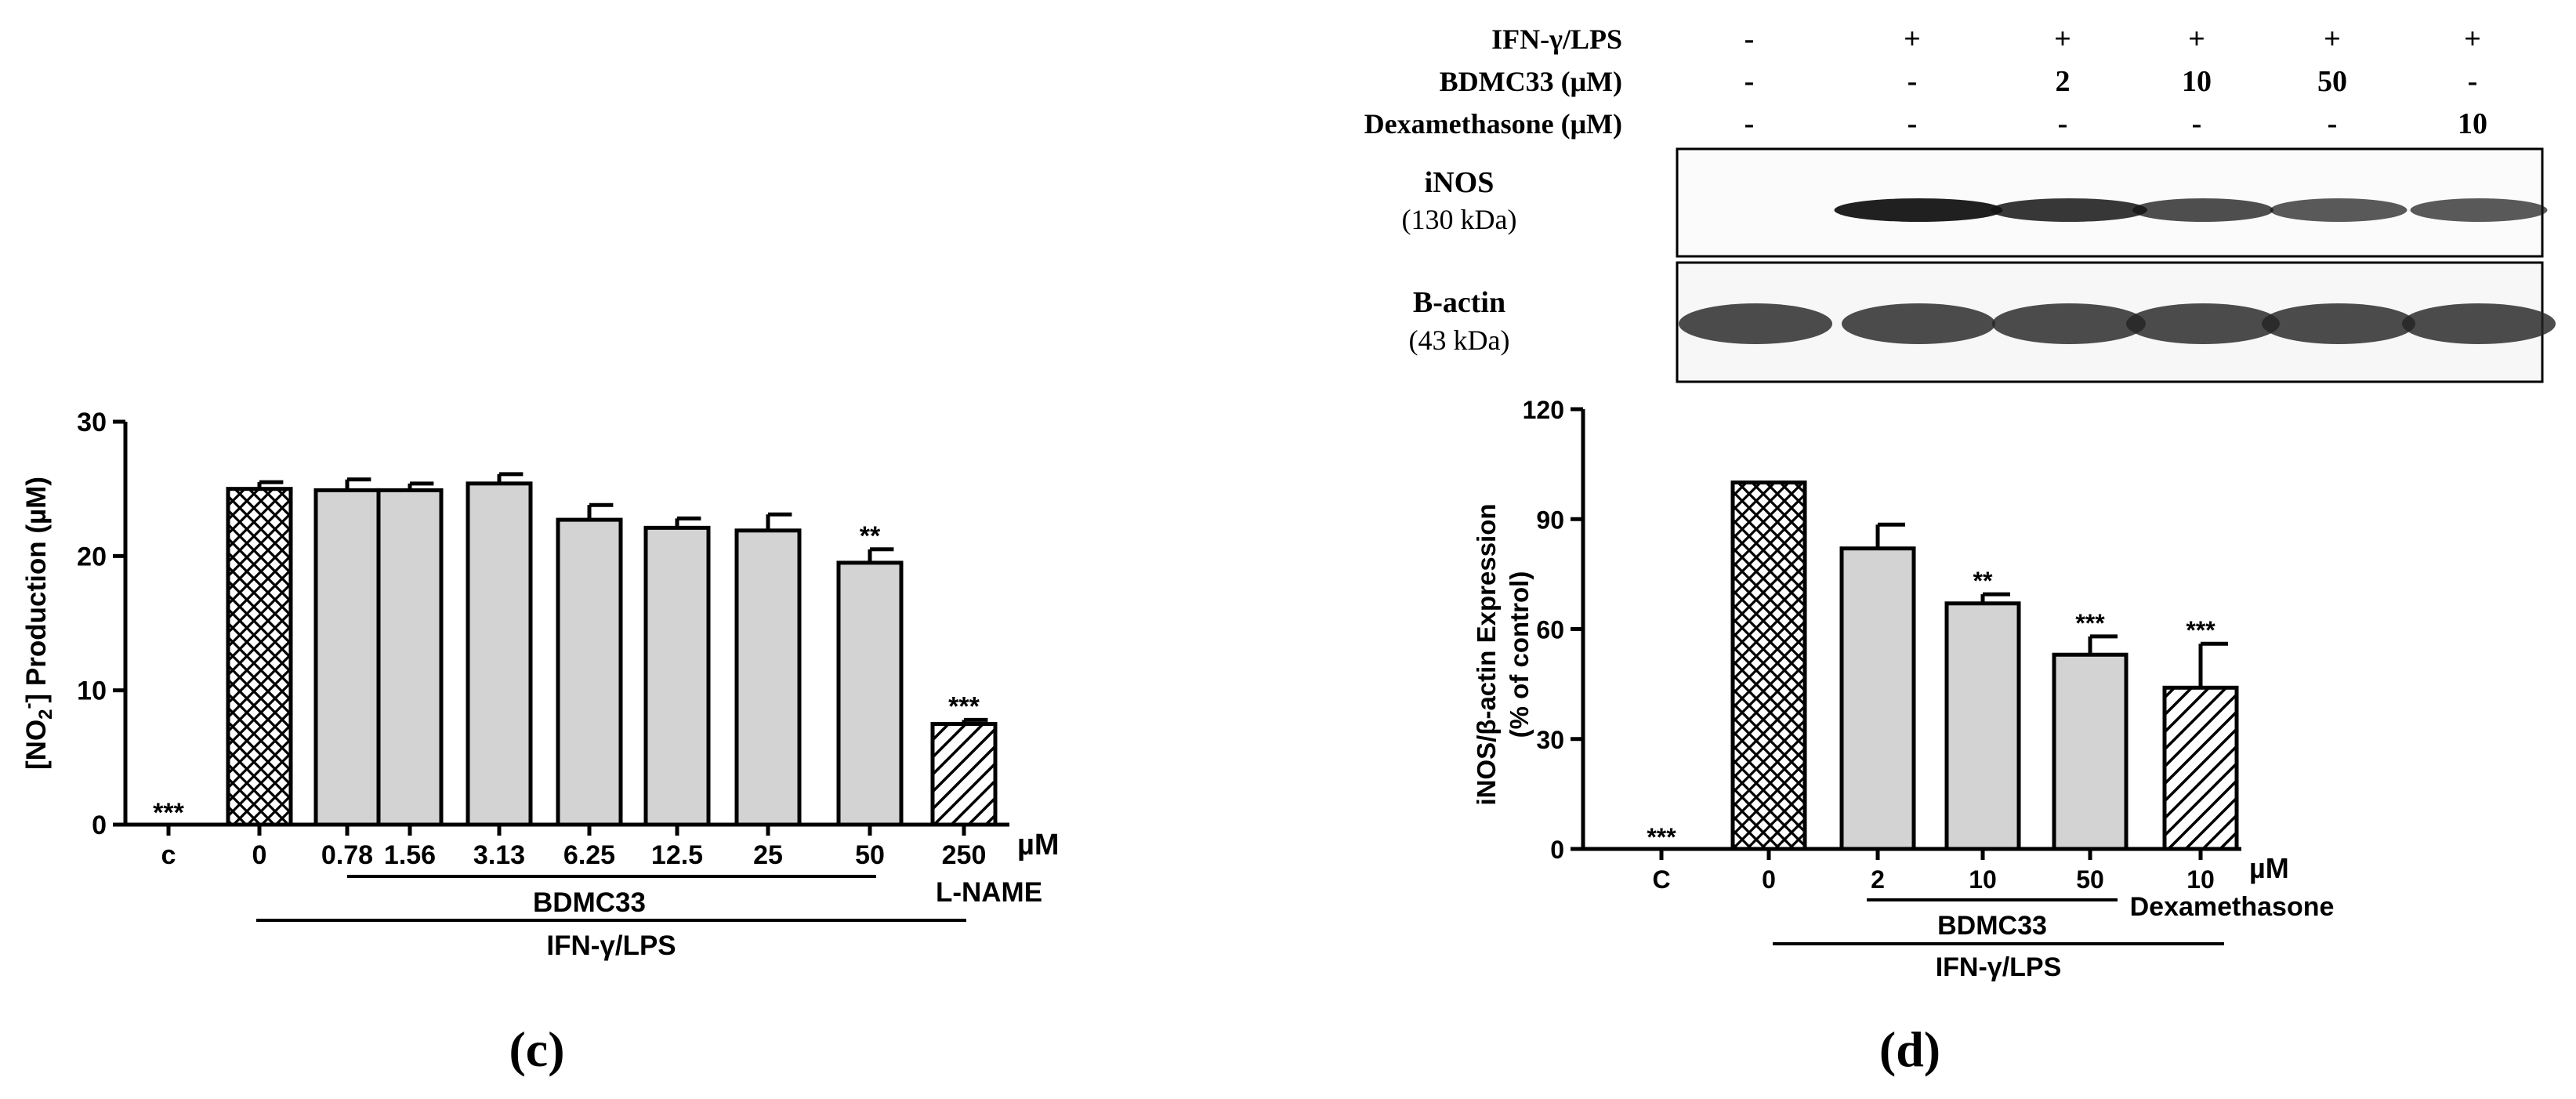  I want to click on panel-c-ylabel: [NO2-] Production (µM), so click(37, 624).